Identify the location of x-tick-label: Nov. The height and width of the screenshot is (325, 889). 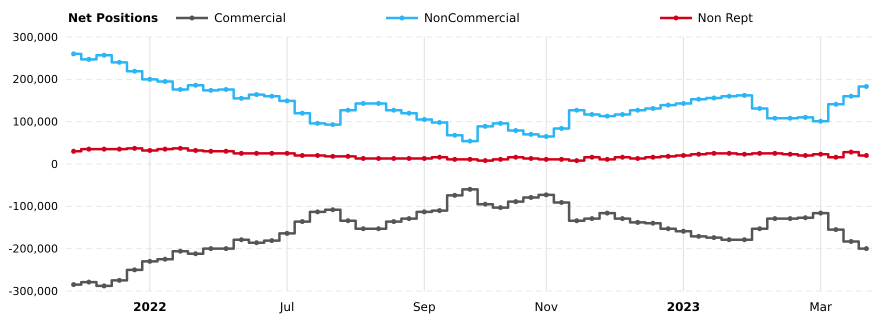
(546, 307).